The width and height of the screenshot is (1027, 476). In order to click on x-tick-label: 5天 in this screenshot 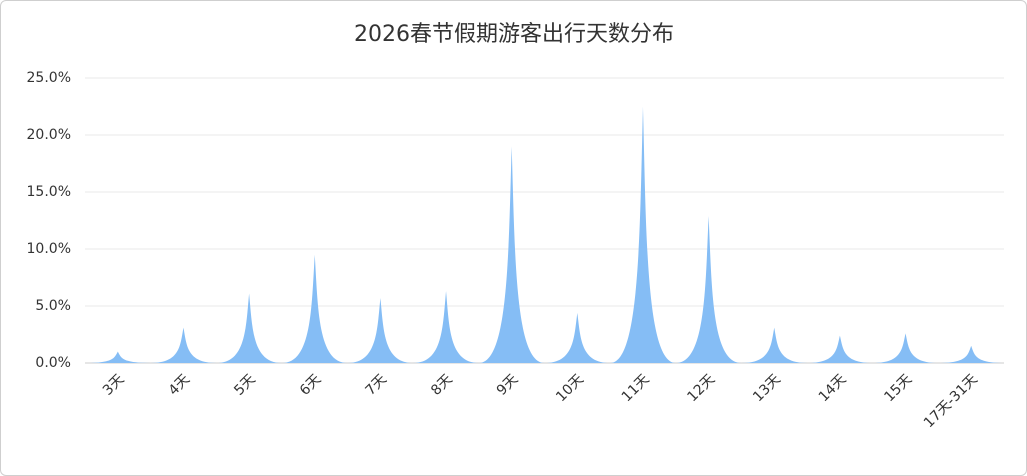, I will do `click(245, 385)`.